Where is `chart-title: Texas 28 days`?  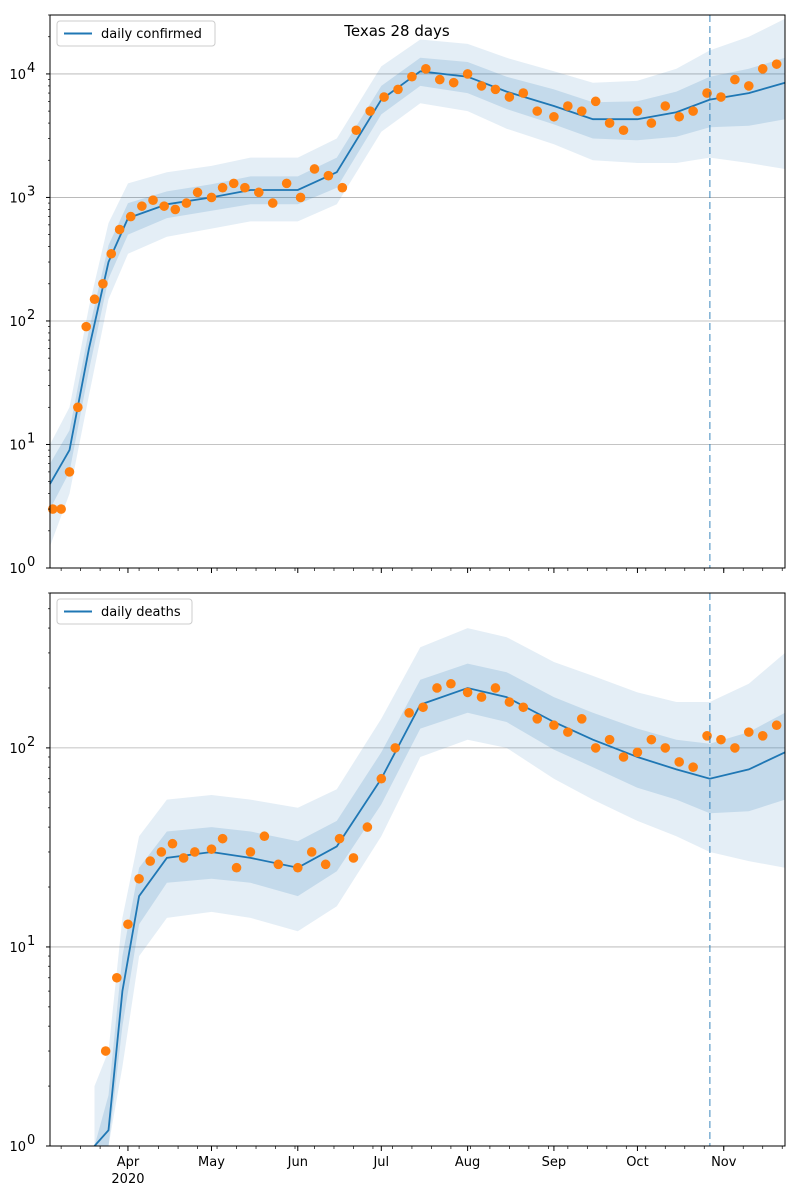 chart-title: Texas 28 days is located at coordinates (396, 31).